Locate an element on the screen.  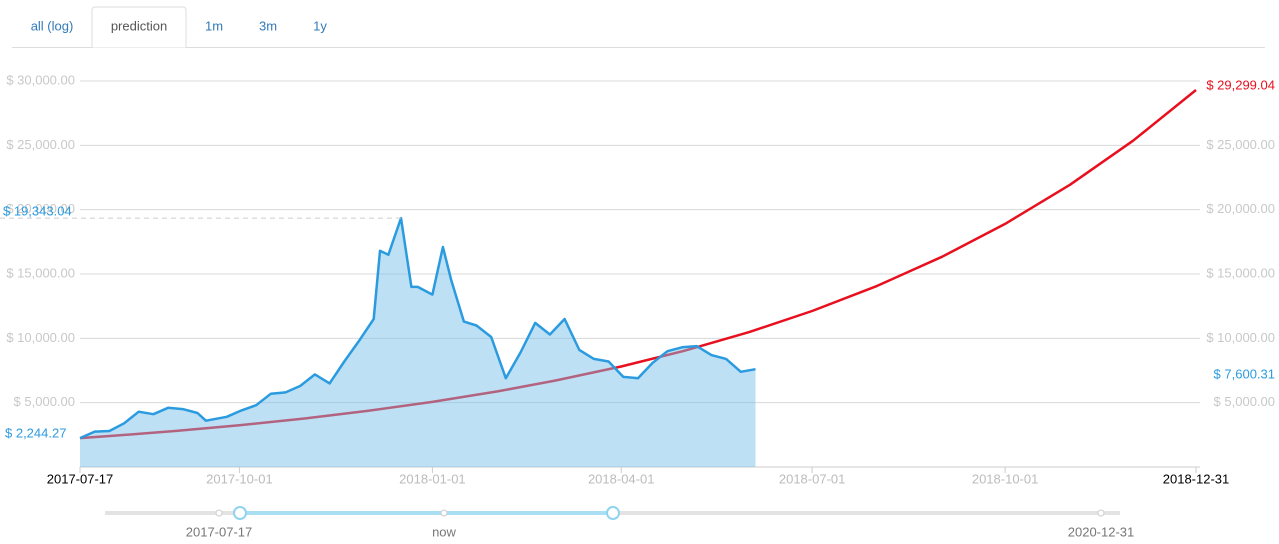
y2-tick-label: $ 20,000.00 is located at coordinates (1240, 208).